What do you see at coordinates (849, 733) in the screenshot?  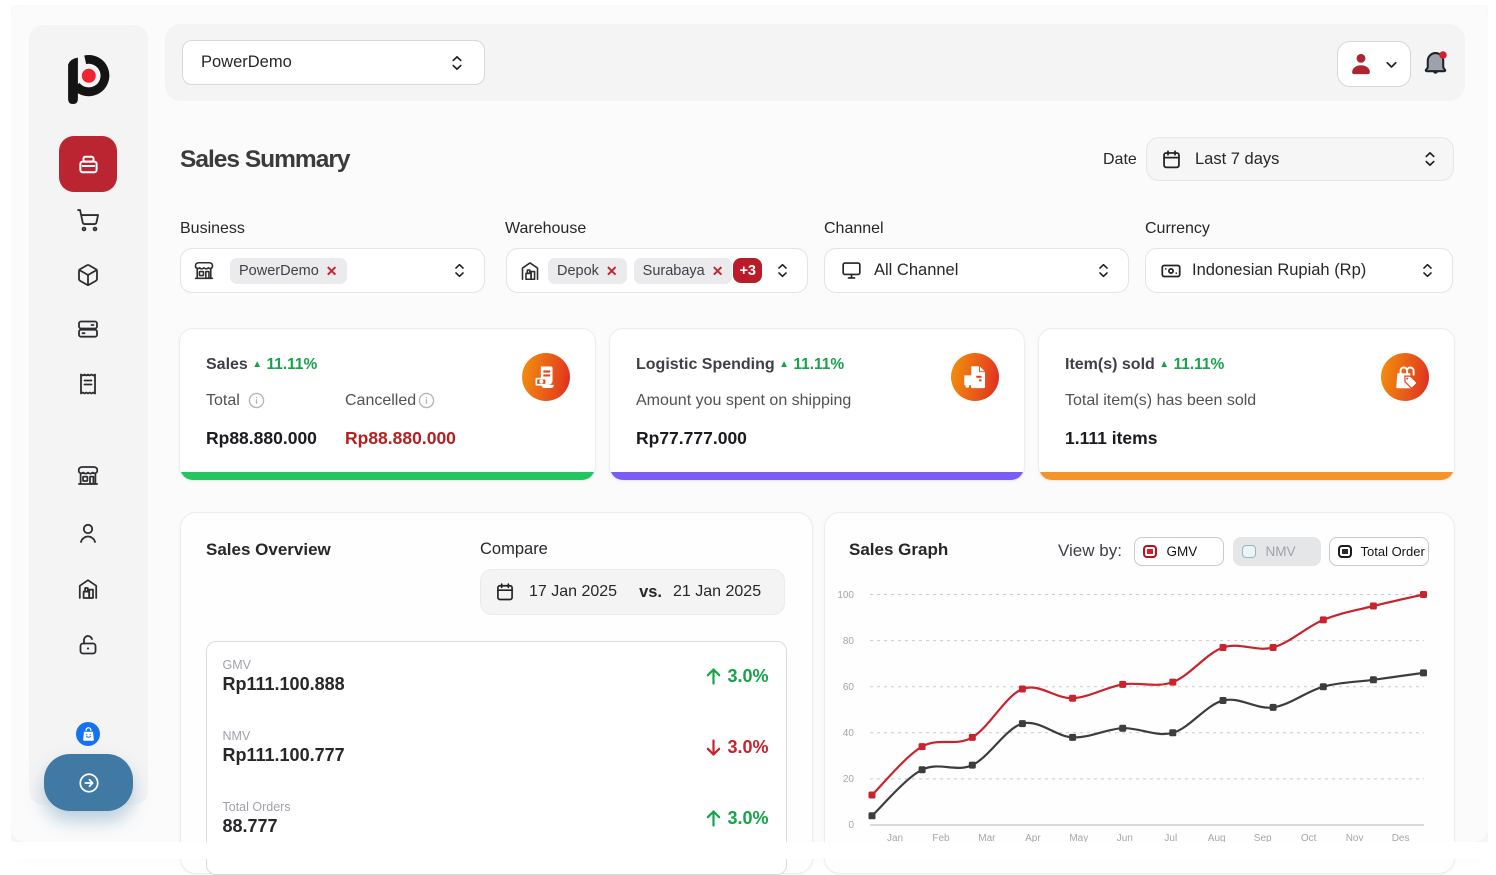 I see `svg-text: 40` at bounding box center [849, 733].